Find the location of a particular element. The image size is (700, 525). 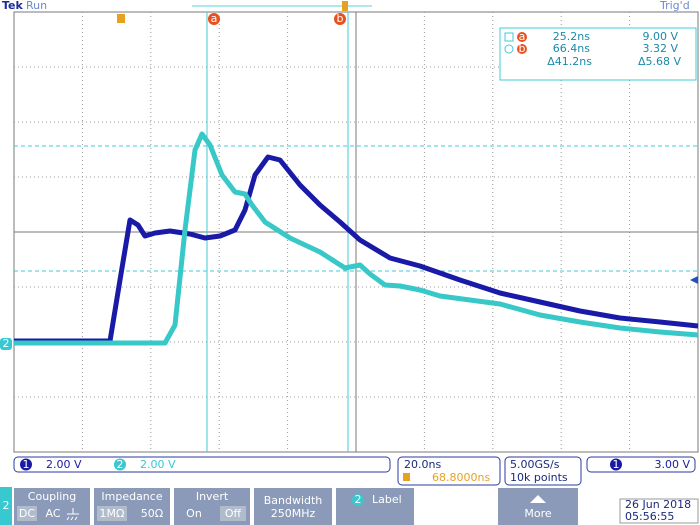

channel-2-marker is located at coordinates (6, 344).